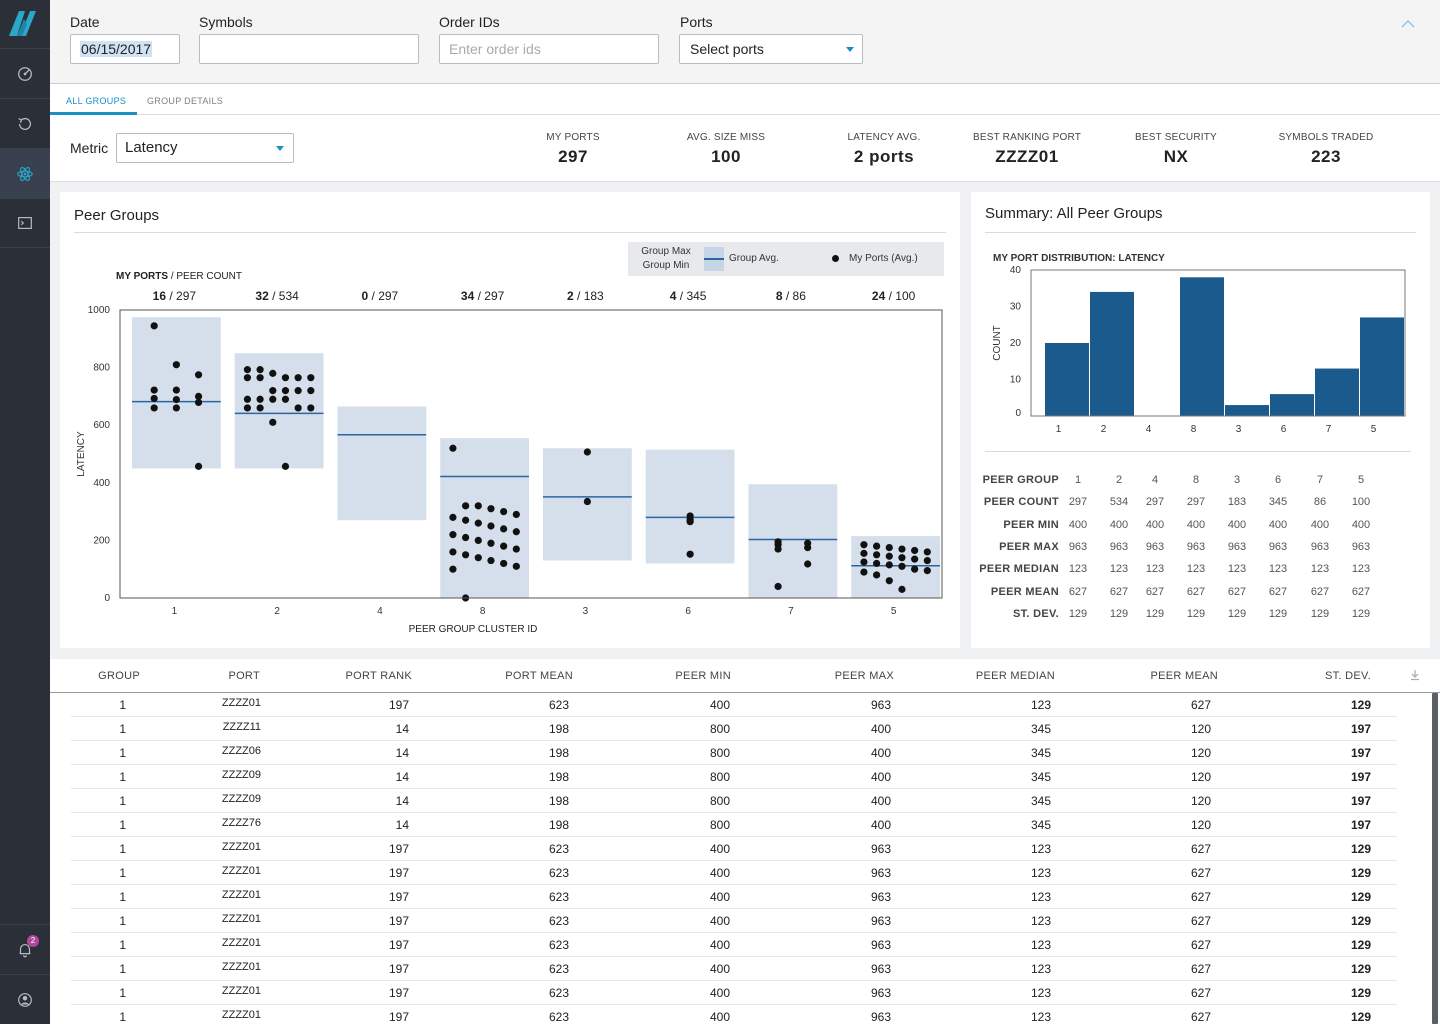 This screenshot has width=1440, height=1024. Describe the element at coordinates (1040, 873) in the screenshot. I see `table-cell: 123` at that location.